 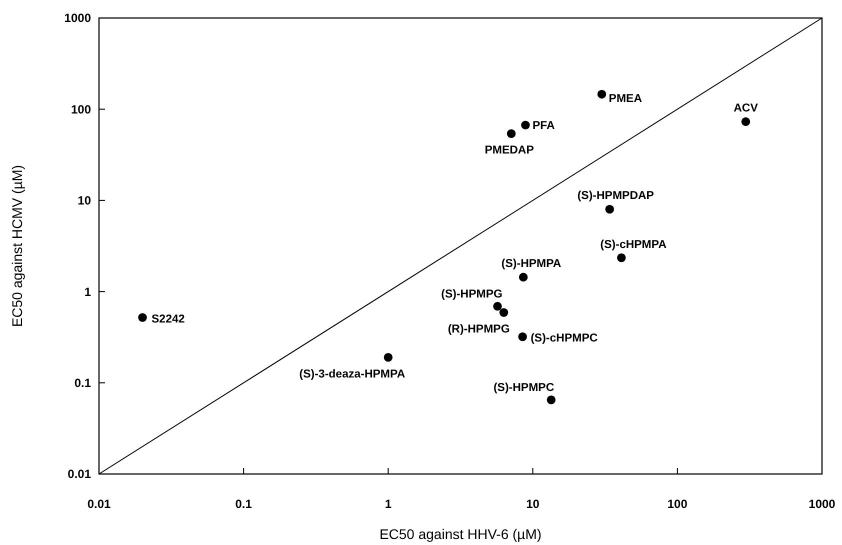 I want to click on y-tick-label: 0.1, so click(x=83, y=383).